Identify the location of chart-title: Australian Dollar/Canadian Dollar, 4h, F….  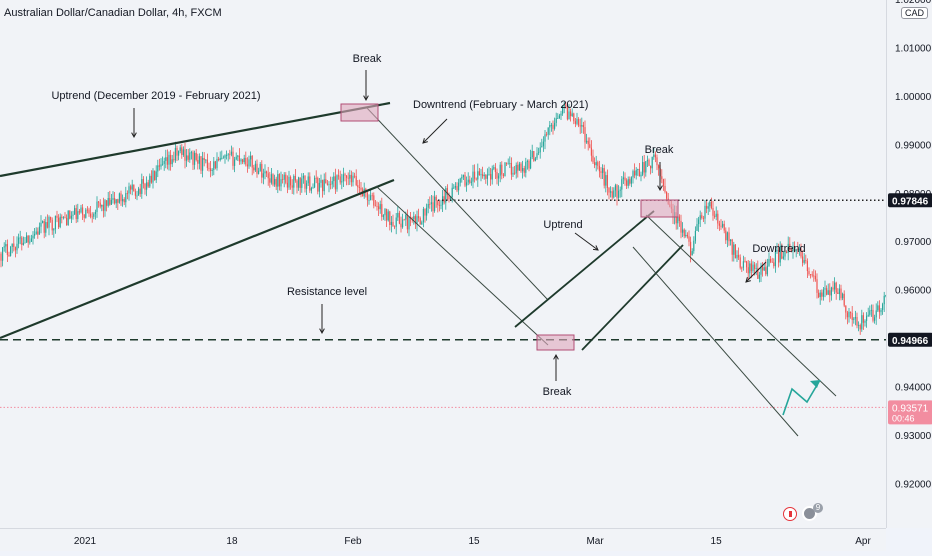
(113, 13).